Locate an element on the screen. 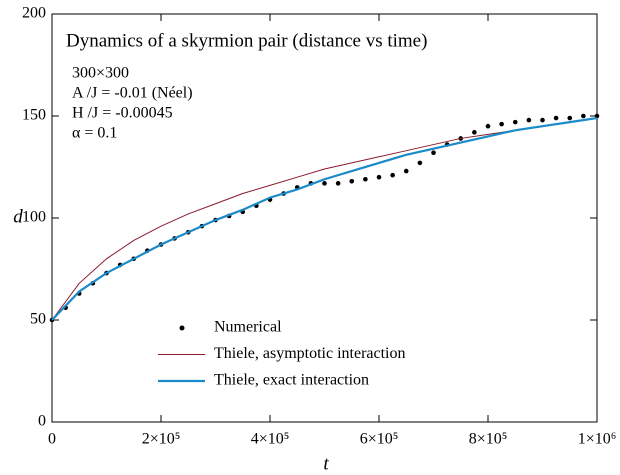  x-tick-label: 4×10⁵ is located at coordinates (270, 439).